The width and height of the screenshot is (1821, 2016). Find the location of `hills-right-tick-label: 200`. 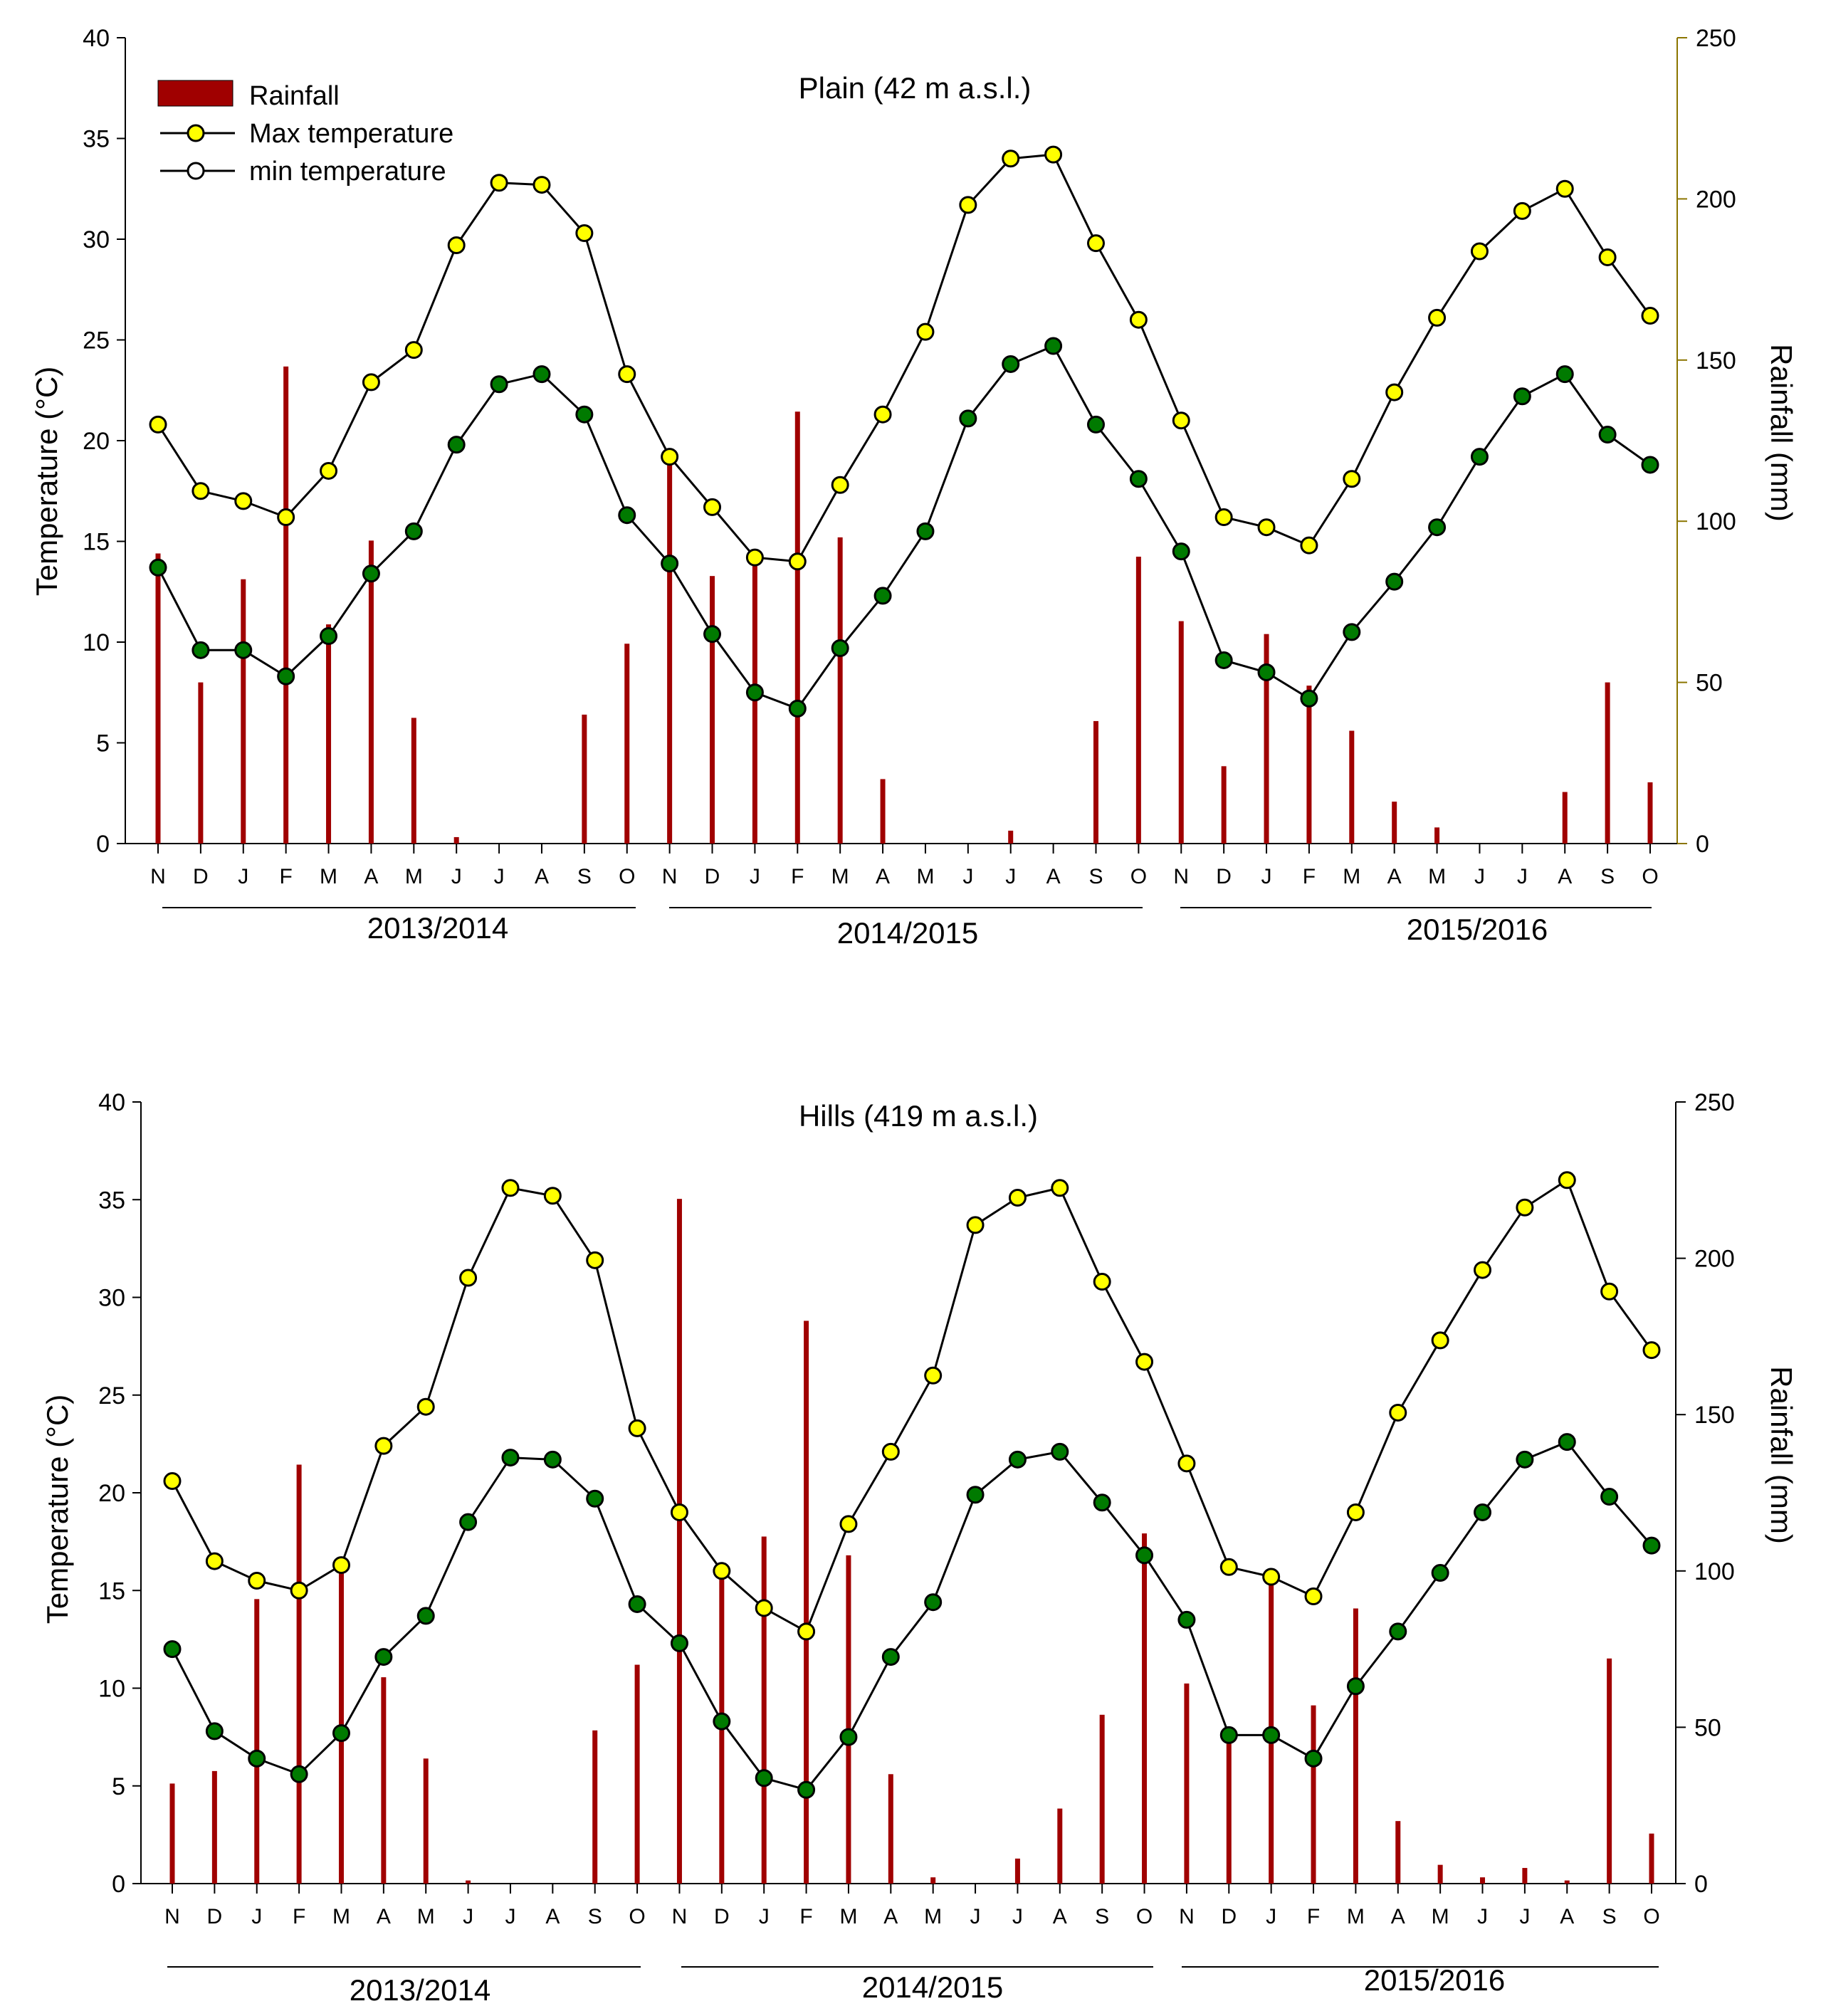

hills-right-tick-label: 200 is located at coordinates (1714, 1259).